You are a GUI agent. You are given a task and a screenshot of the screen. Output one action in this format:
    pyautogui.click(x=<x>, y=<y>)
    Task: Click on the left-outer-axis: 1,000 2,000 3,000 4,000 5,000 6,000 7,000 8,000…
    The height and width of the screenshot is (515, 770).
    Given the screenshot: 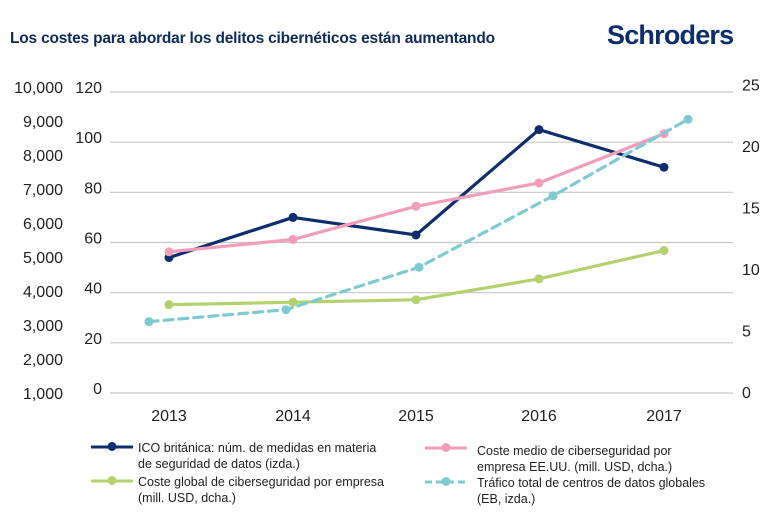 What is the action you would take?
    pyautogui.click(x=38, y=241)
    